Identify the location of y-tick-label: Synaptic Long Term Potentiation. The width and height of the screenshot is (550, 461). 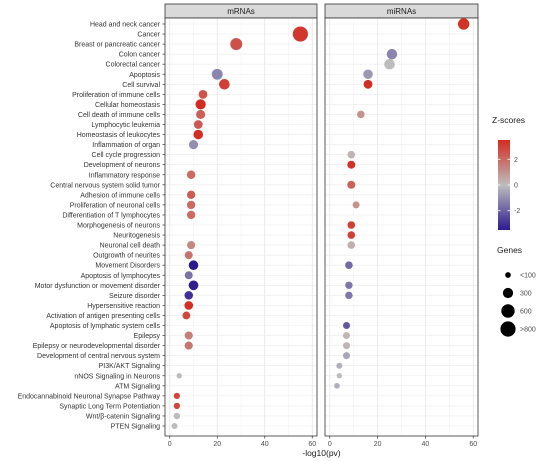
(109, 406).